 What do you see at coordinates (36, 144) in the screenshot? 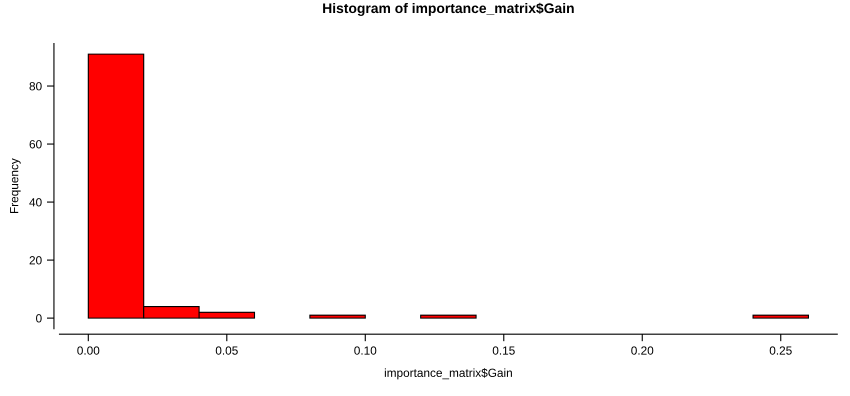
I see `y-tick-label: 60` at bounding box center [36, 144].